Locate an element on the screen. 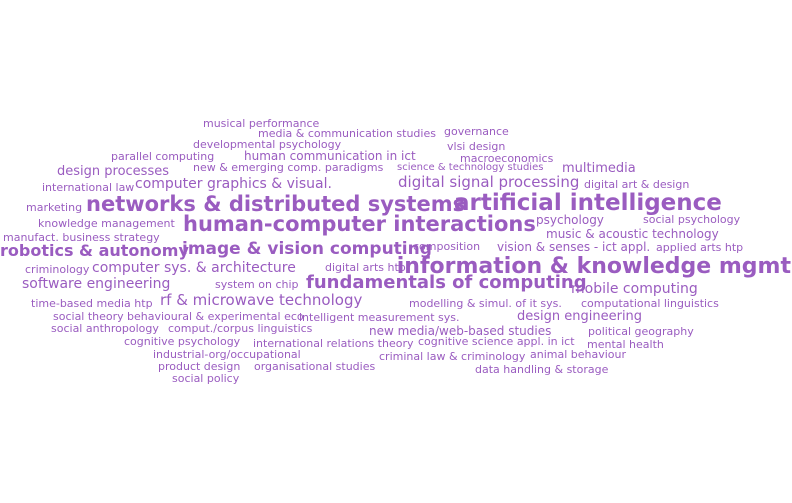  word: digital arts htp is located at coordinates (365, 267).